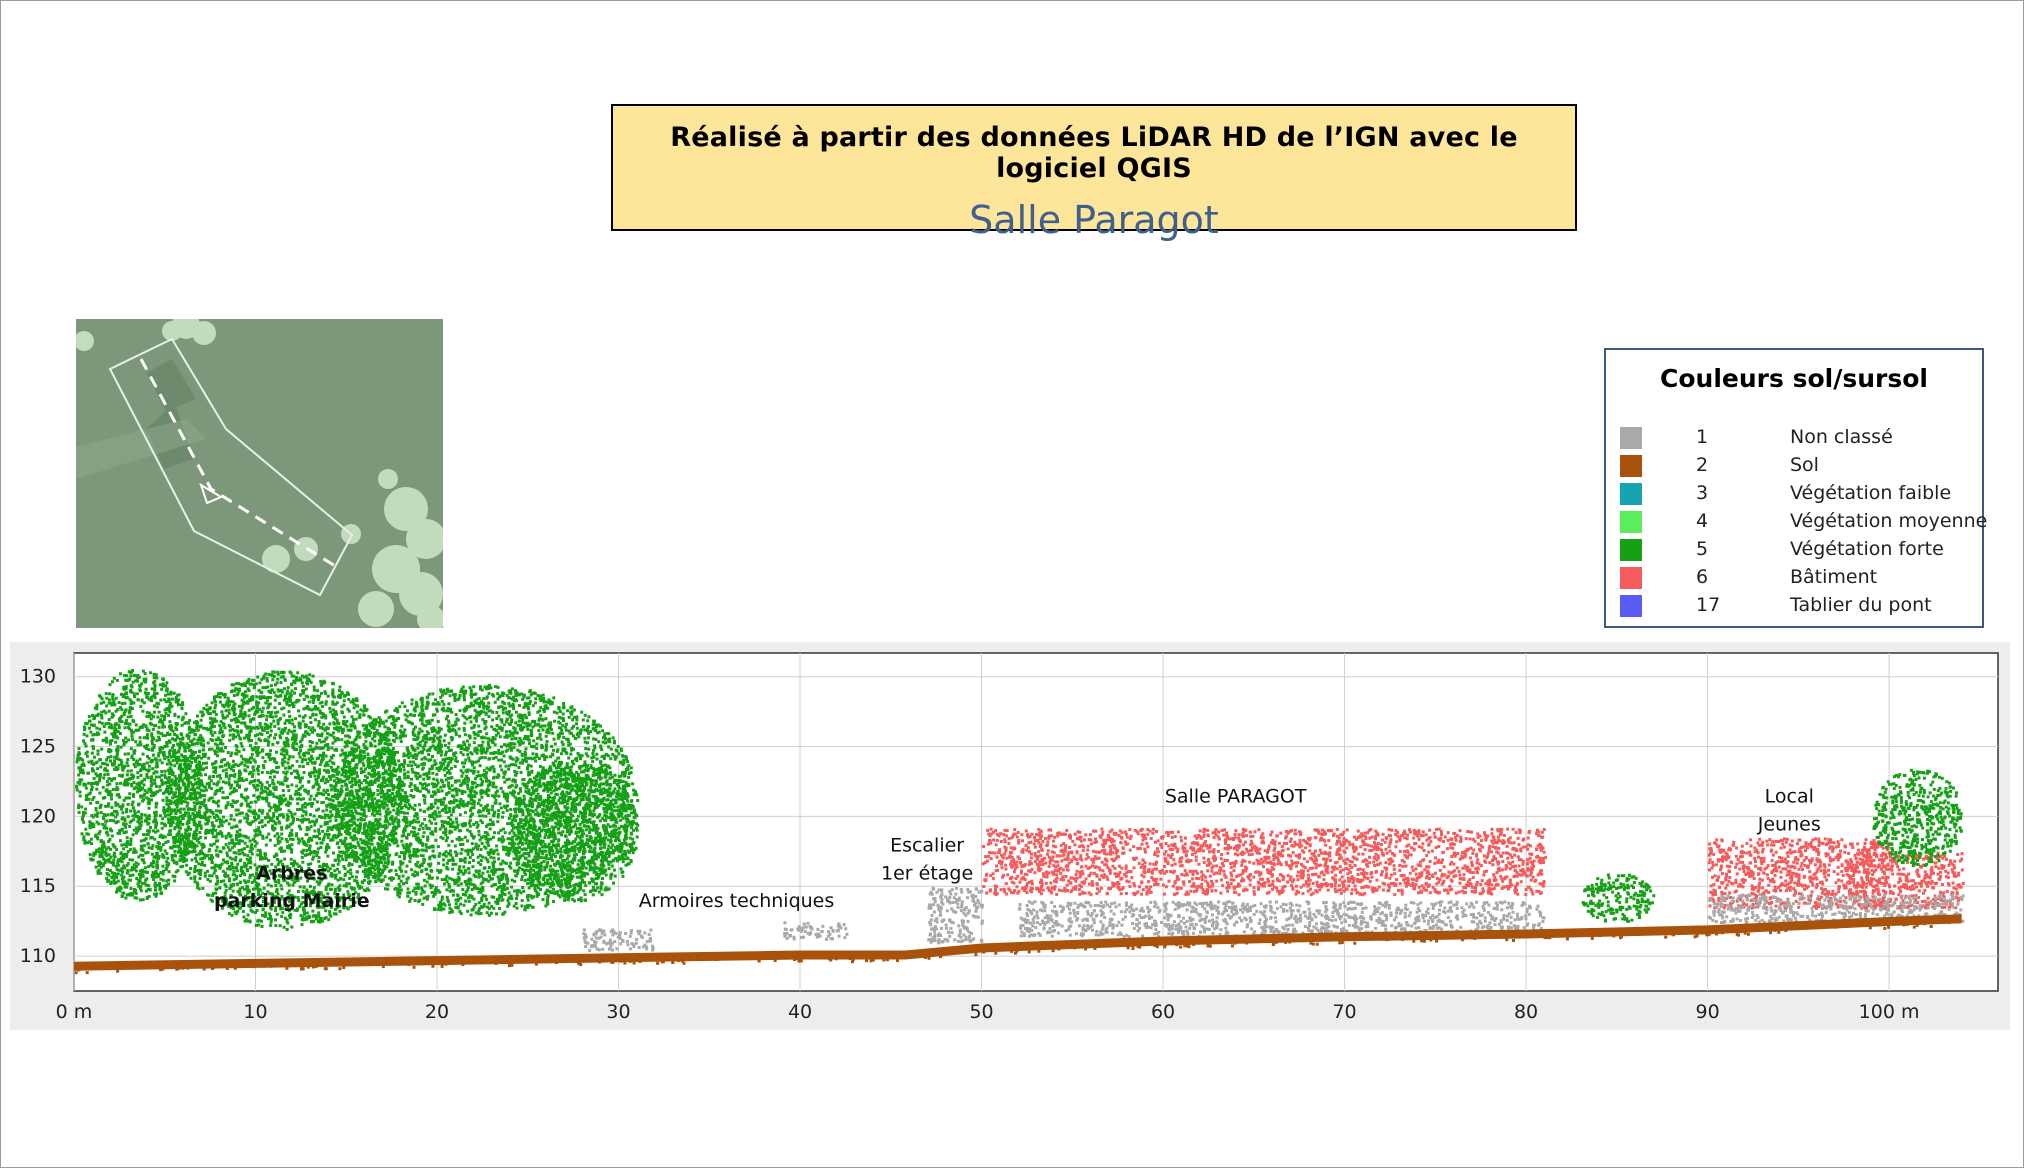 This screenshot has width=2024, height=1168. Describe the element at coordinates (1526, 1012) in the screenshot. I see `x-tick-label: 80` at that location.